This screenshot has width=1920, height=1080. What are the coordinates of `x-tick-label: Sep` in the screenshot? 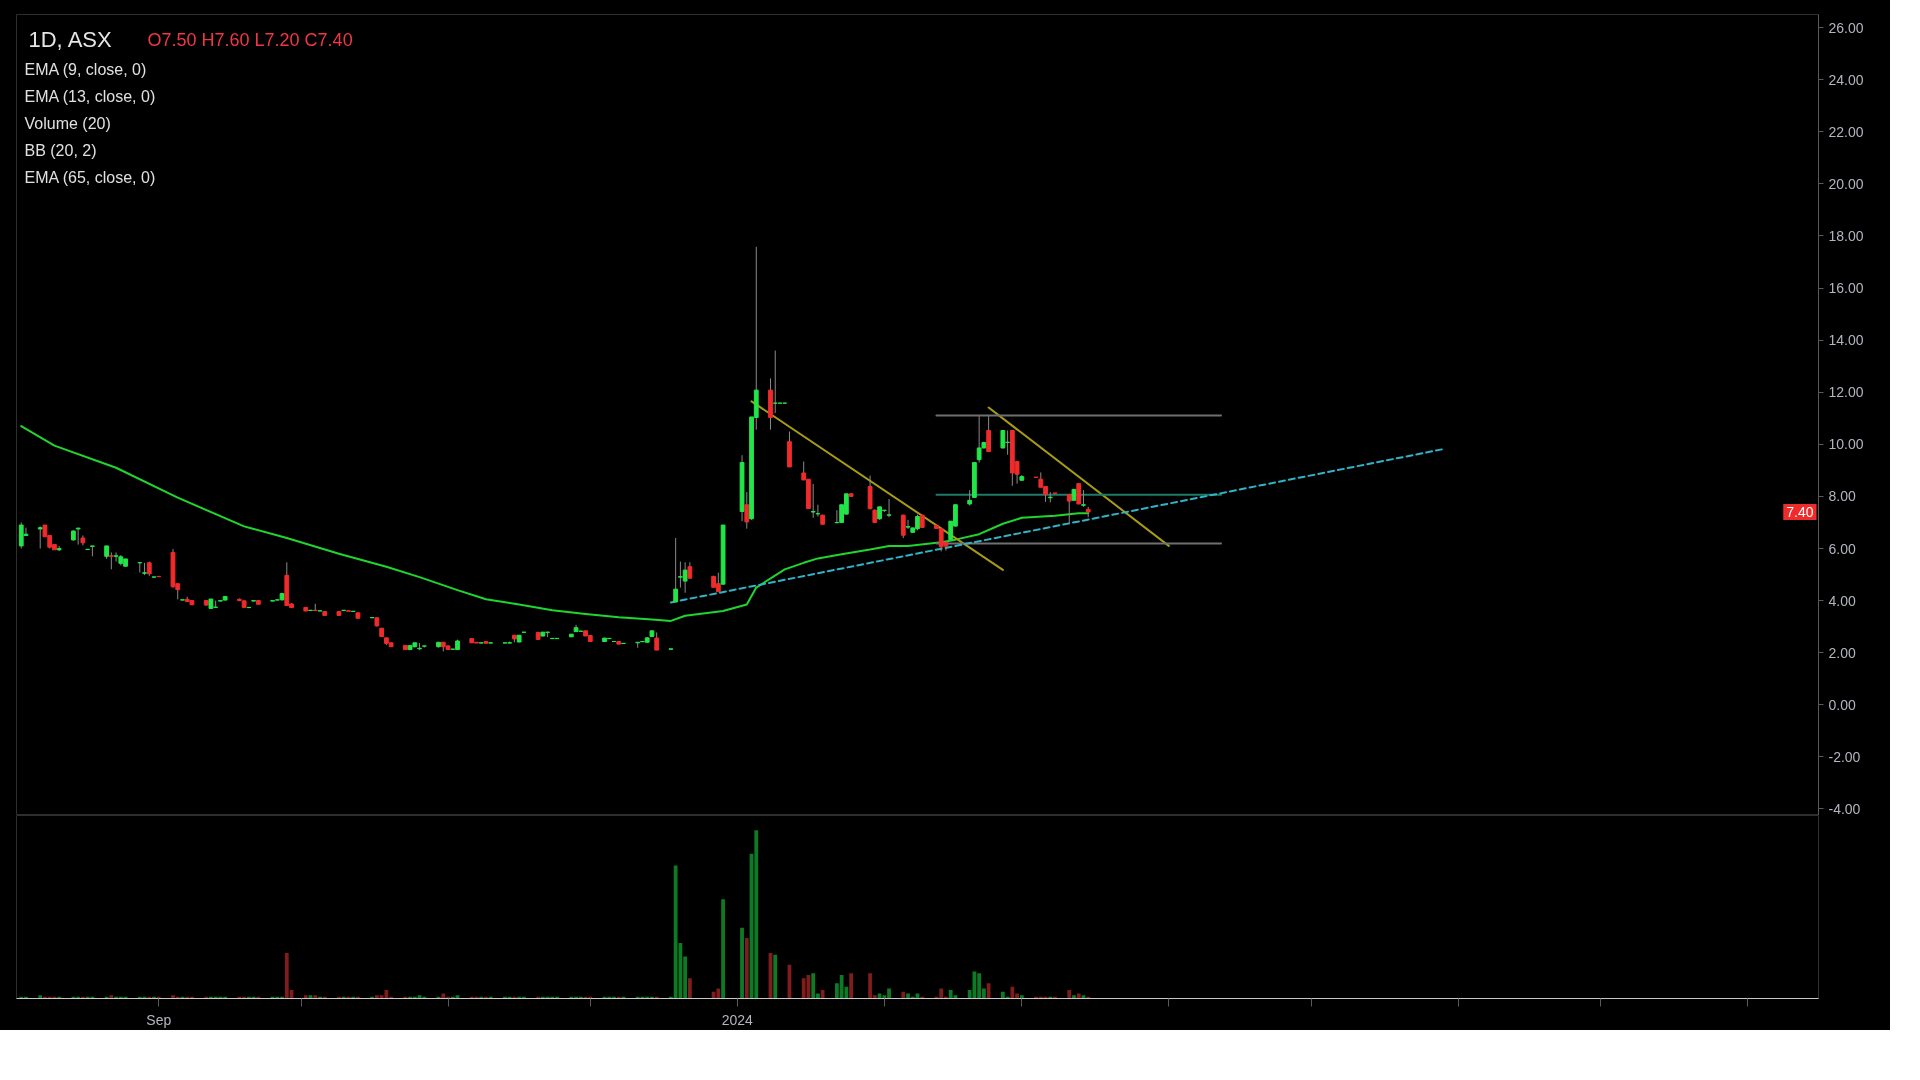 It's located at (159, 1019).